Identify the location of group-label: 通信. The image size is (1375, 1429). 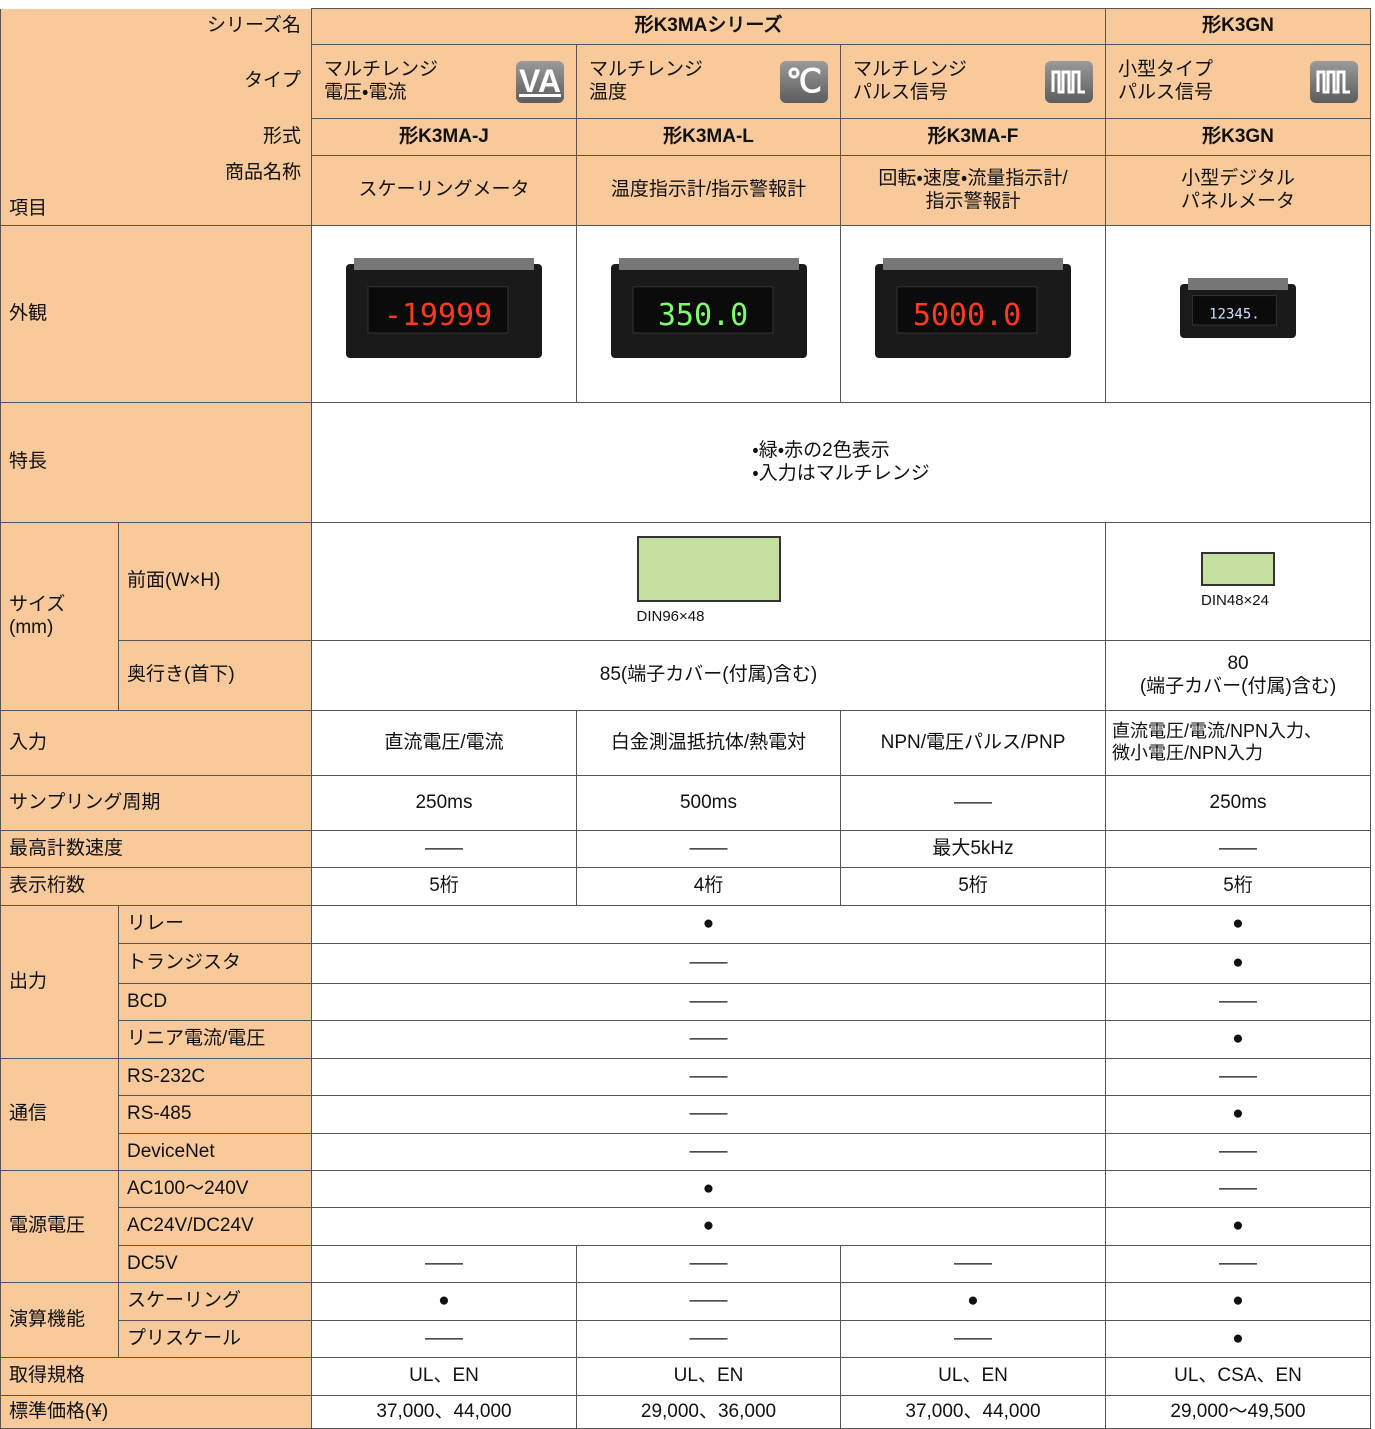
(59, 1114).